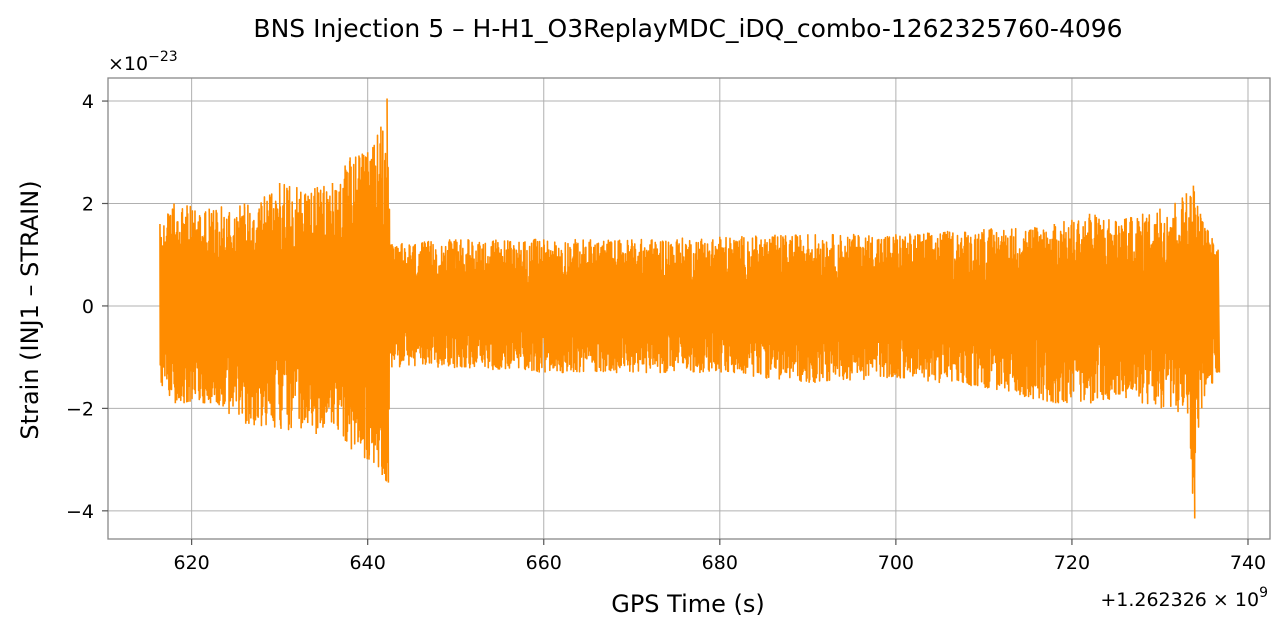 Image resolution: width=1286 pixels, height=633 pixels. What do you see at coordinates (128, 64) in the screenshot?
I see `y-multiplier-base: ×10` at bounding box center [128, 64].